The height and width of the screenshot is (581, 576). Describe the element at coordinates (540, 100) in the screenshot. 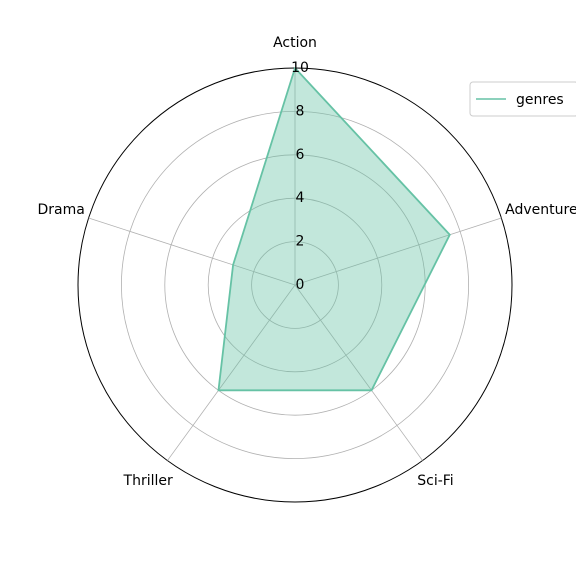

I see `legend-label-genres: genres` at that location.